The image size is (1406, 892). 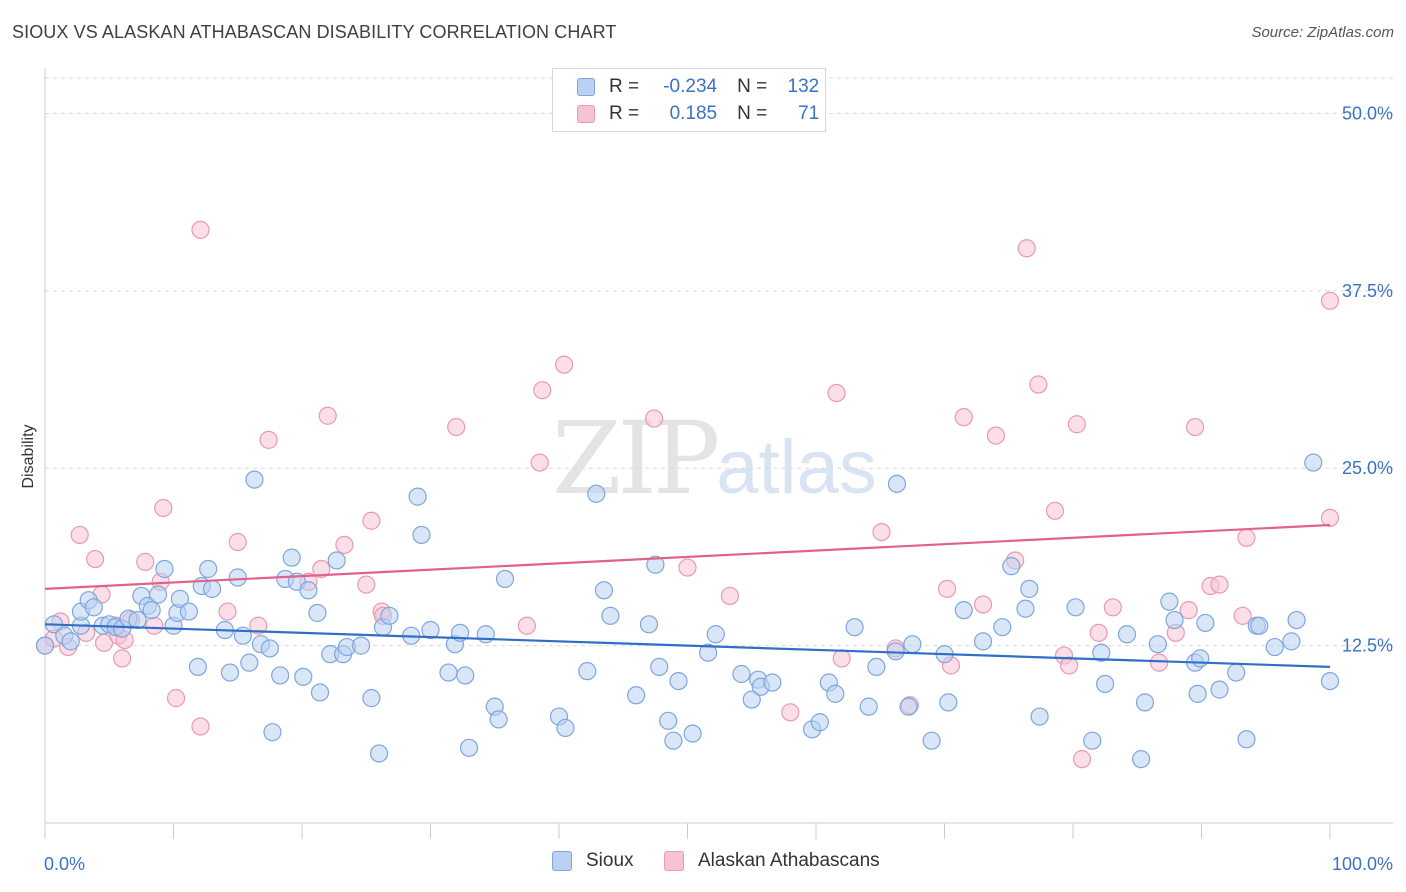 What do you see at coordinates (1367, 646) in the screenshot?
I see `y-tick-label: 12.5%` at bounding box center [1367, 646].